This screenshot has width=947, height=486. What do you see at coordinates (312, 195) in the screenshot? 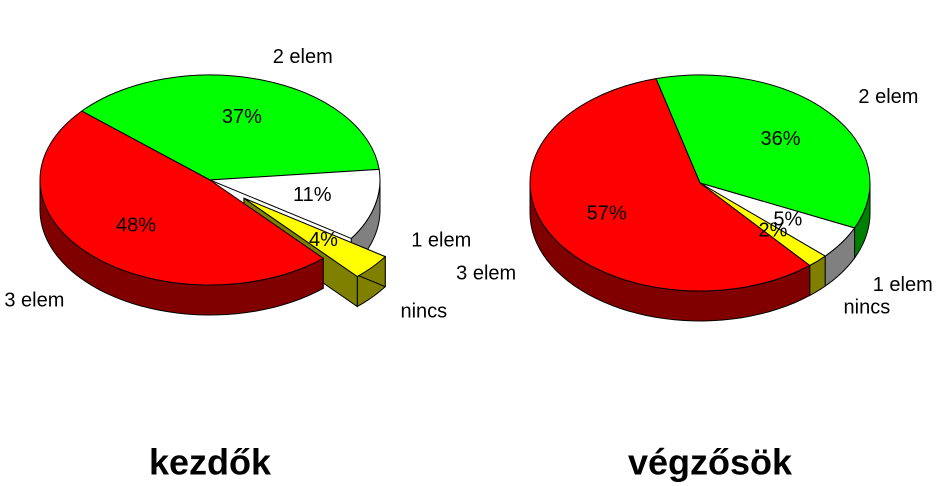
I see `value-label: 11%` at bounding box center [312, 195].